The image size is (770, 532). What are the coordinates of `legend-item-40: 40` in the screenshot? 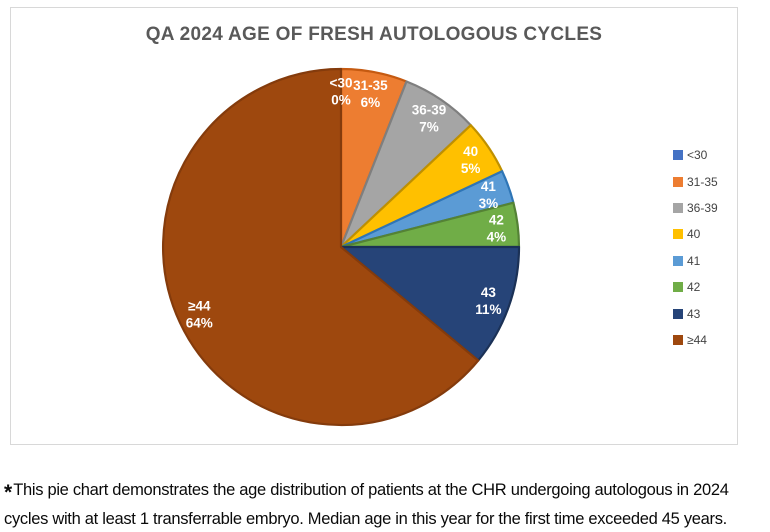 It's located at (695, 234).